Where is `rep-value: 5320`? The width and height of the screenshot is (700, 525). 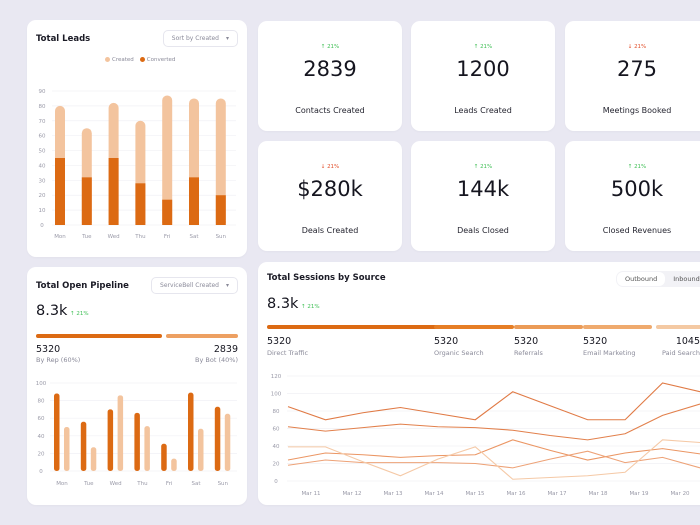
rep-value: 5320 is located at coordinates (48, 349).